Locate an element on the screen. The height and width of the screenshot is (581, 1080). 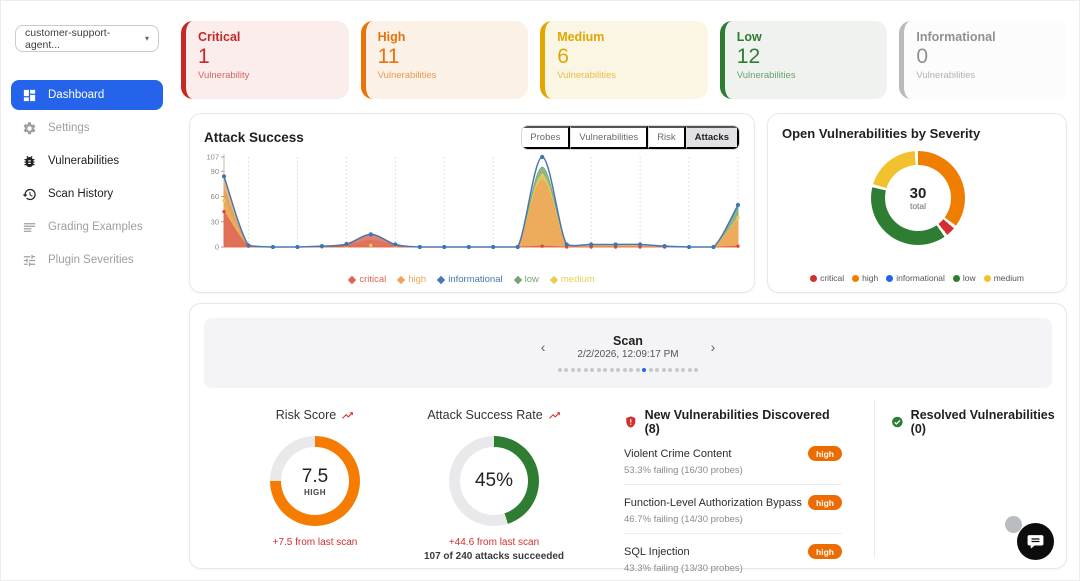
legend-item-critical: critical is located at coordinates (367, 279).